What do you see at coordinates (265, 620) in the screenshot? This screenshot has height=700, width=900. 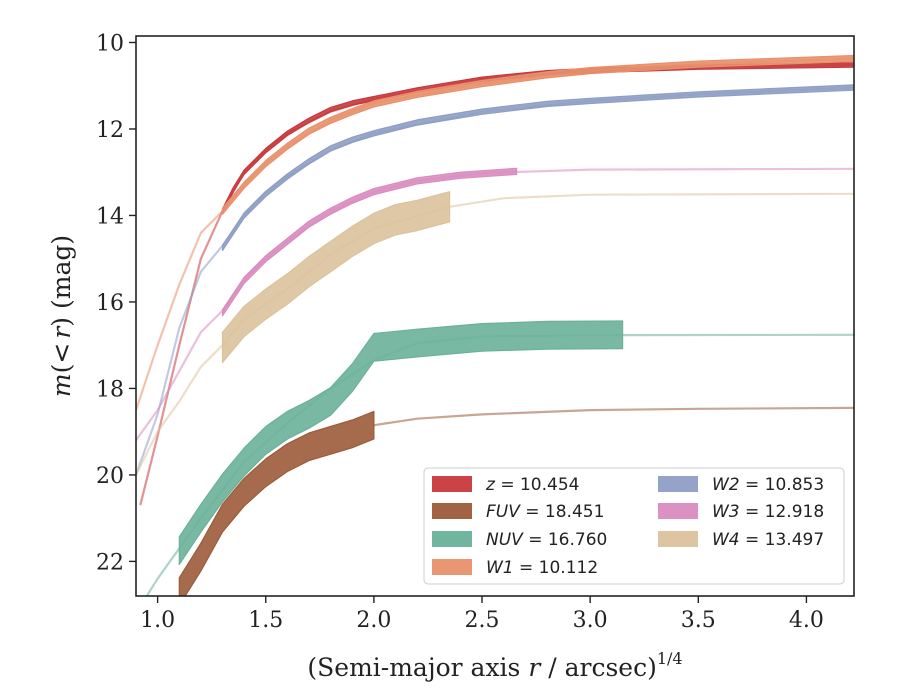 I see `x-tick-label: 1.5` at bounding box center [265, 620].